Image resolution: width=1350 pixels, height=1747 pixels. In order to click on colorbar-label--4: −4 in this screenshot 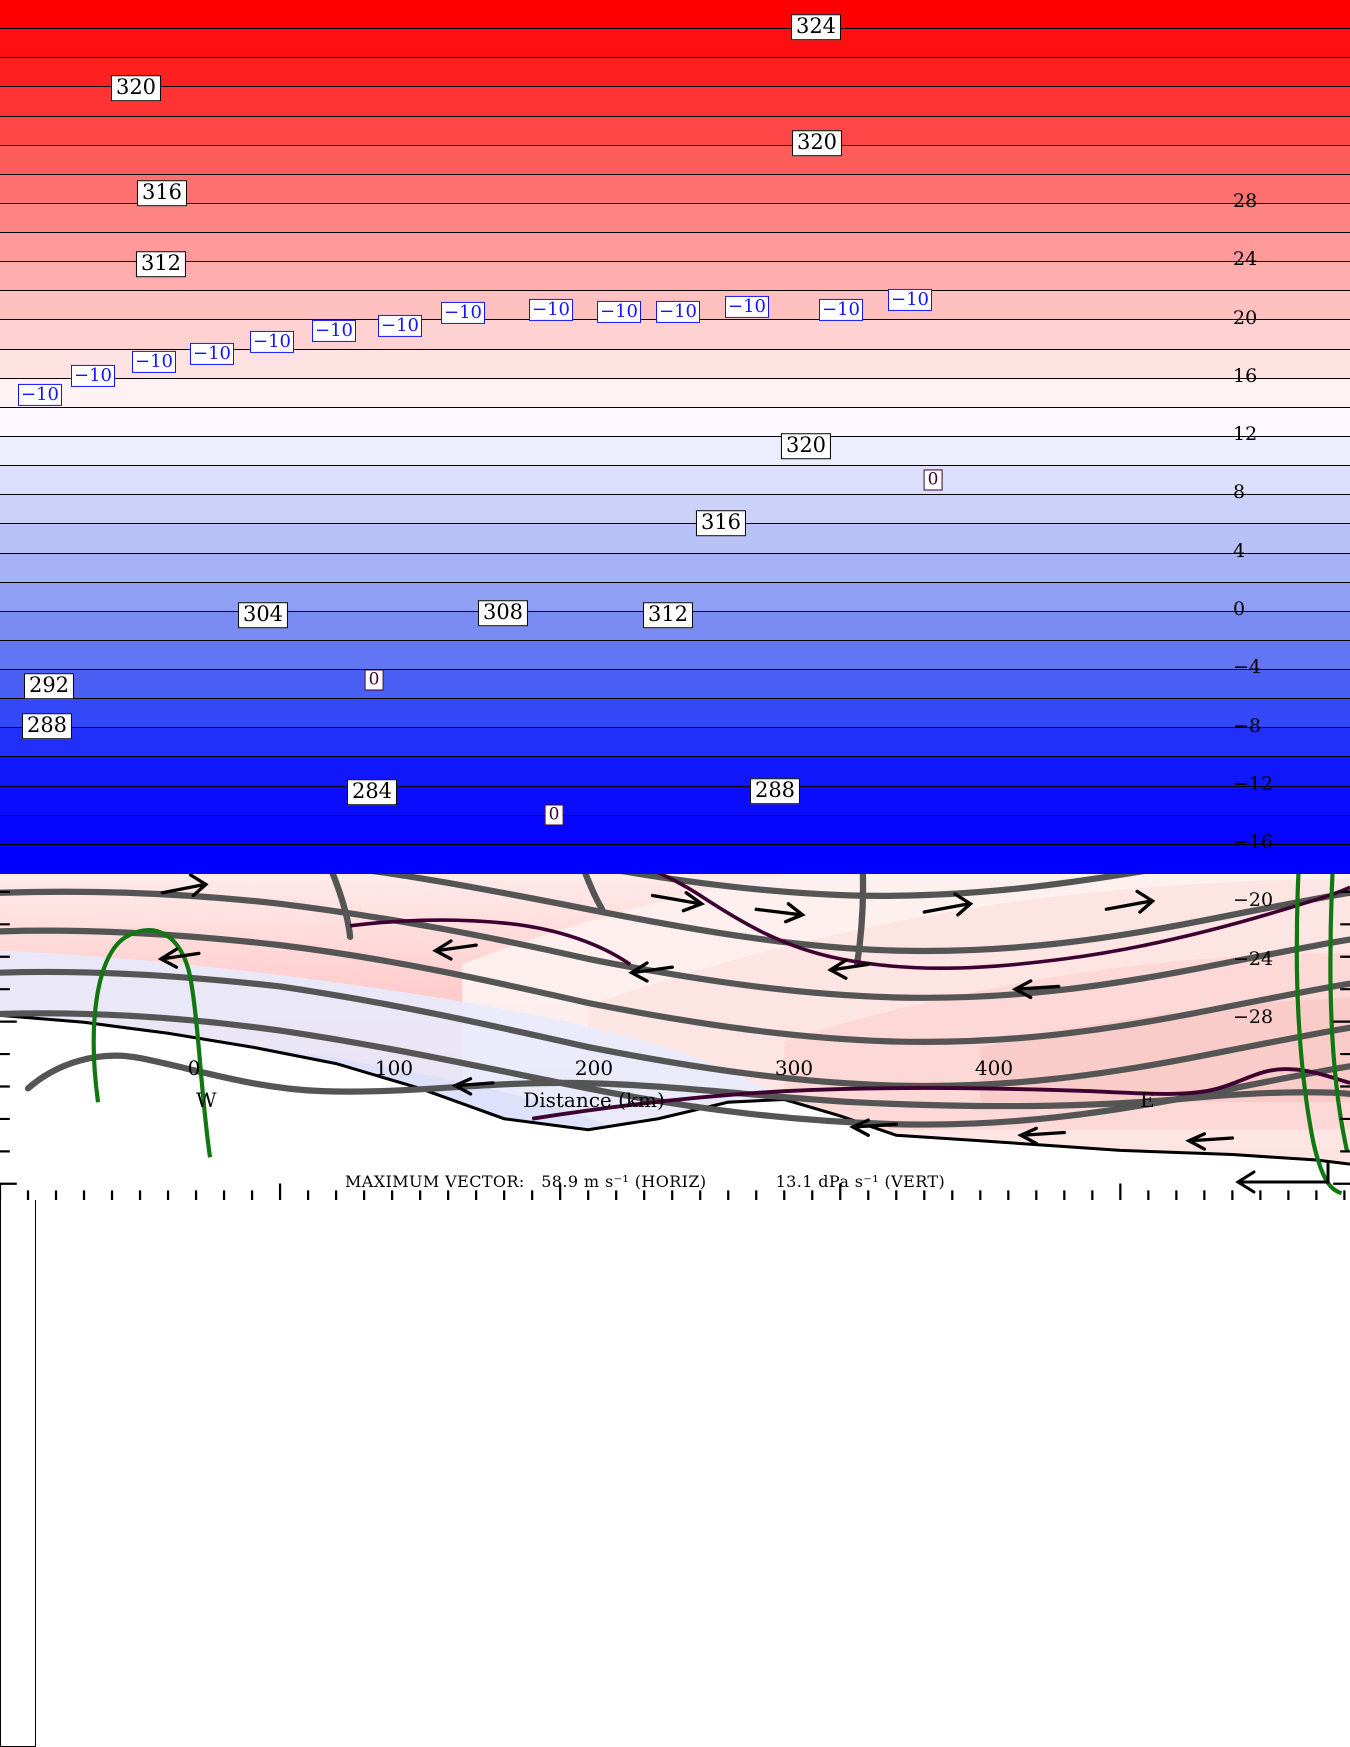, I will do `click(1247, 667)`.